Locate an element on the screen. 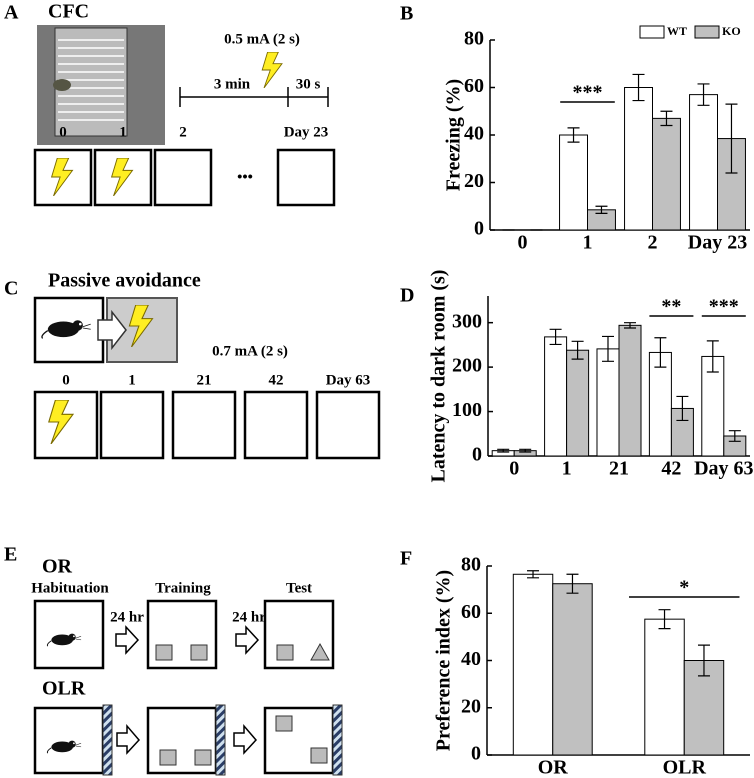  legend-label: WT is located at coordinates (677, 31).